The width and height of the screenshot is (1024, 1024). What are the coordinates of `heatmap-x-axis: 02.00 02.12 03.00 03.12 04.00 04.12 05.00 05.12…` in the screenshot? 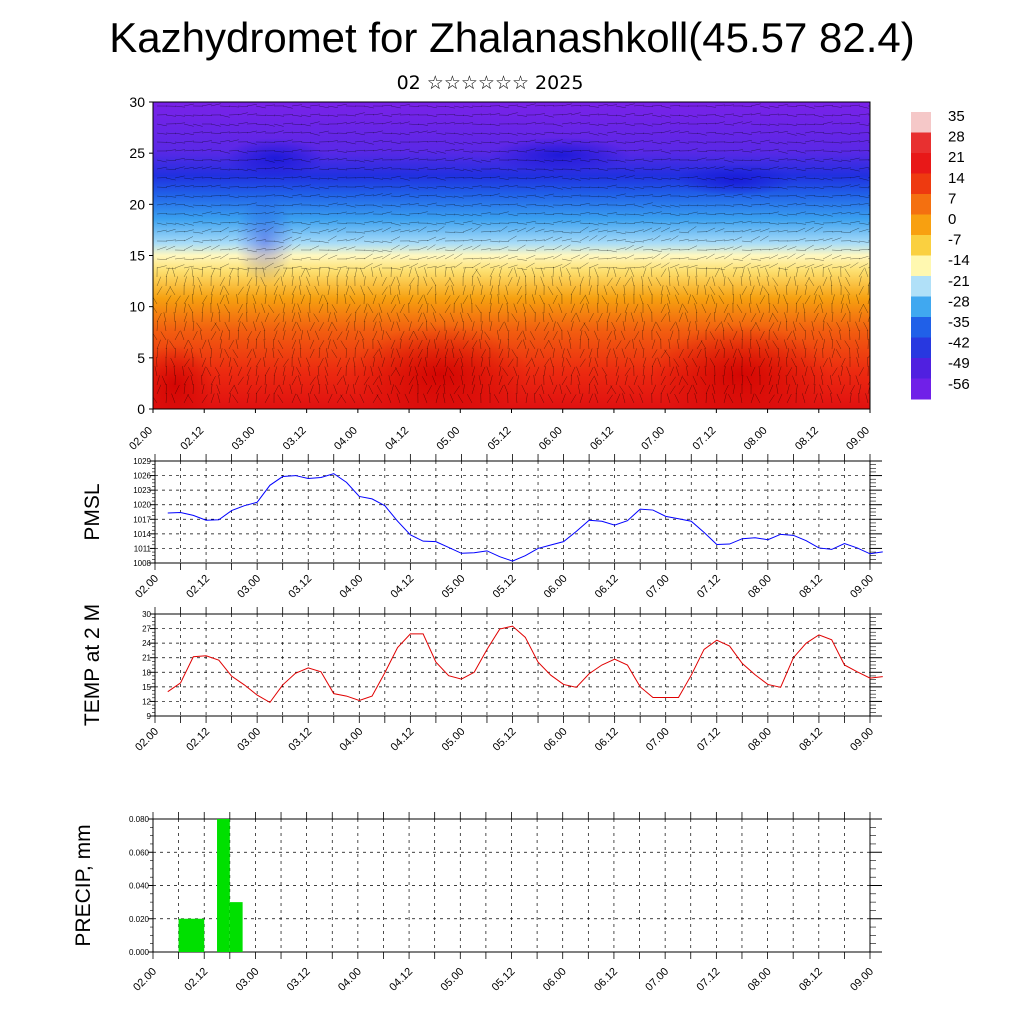 It's located at (499, 431).